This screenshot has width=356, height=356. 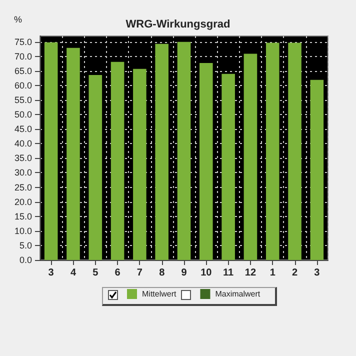 I want to click on x-tick-label: 9, so click(x=184, y=273).